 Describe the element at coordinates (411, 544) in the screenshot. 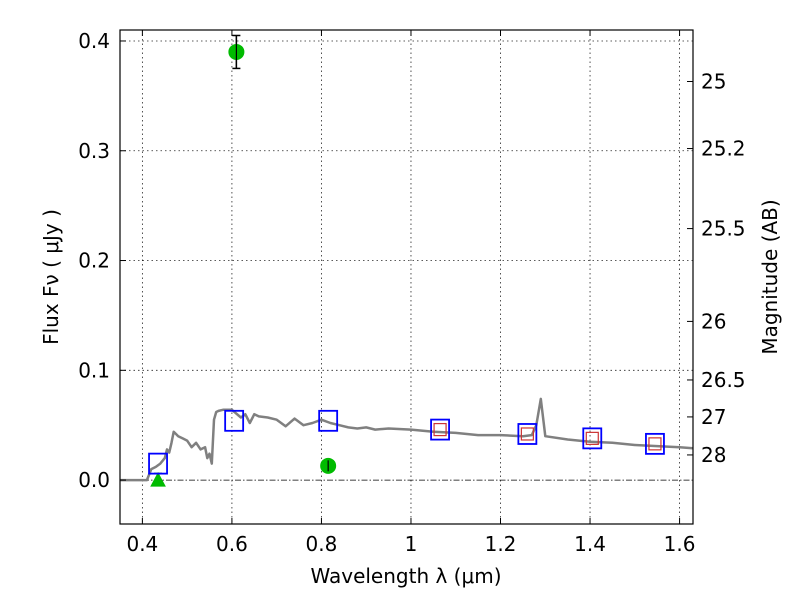

I see `x-tick-label: 1` at that location.